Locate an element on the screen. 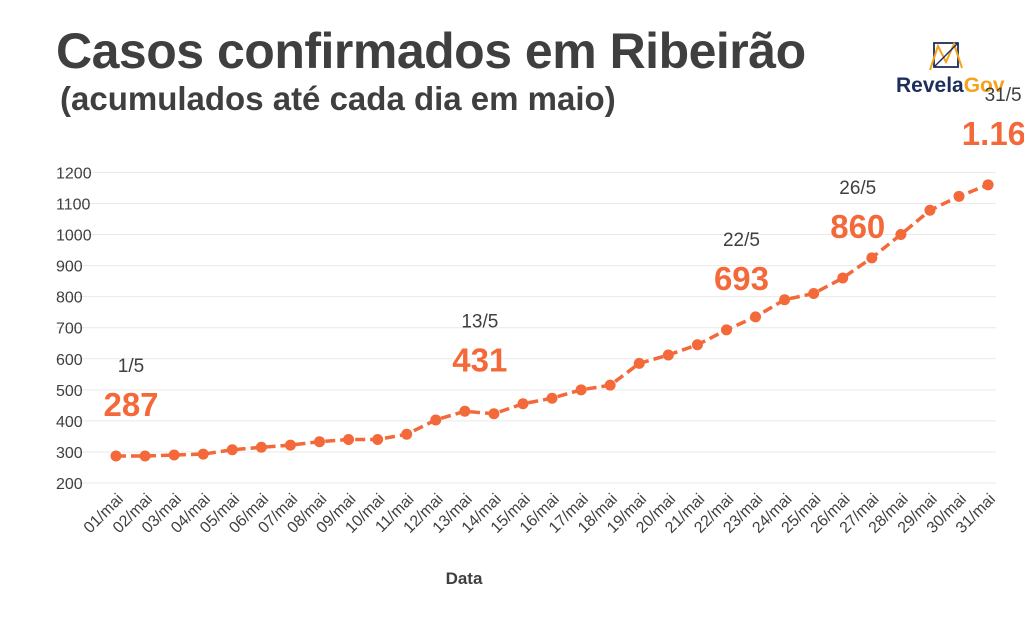 This screenshot has height=625, width=1024. annotation-date: 1/5 is located at coordinates (131, 366).